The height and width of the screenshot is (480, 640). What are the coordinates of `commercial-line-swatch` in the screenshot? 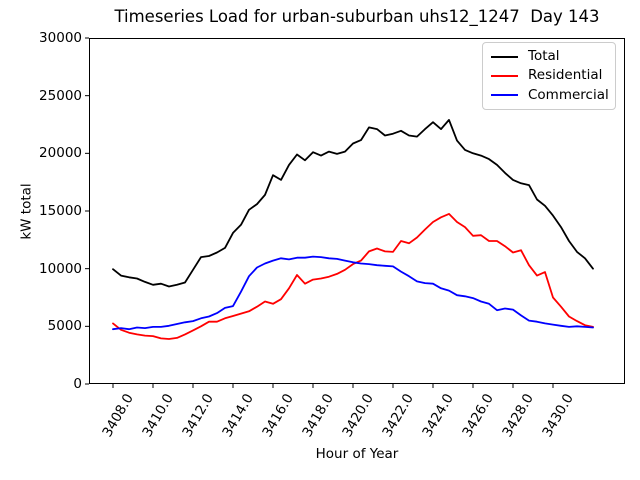 It's located at (504, 95).